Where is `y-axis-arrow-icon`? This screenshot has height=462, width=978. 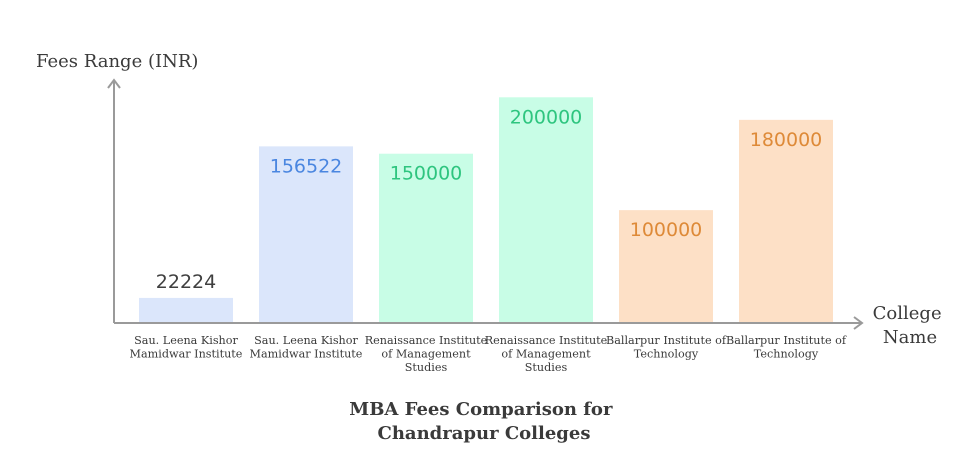
y-axis-arrow-icon is located at coordinates (114, 83).